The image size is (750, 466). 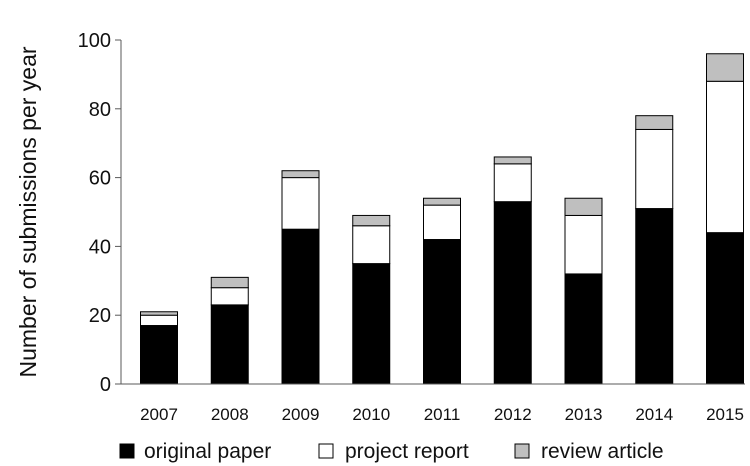 What do you see at coordinates (100, 316) in the screenshot?
I see `y-tick-label: 20` at bounding box center [100, 316].